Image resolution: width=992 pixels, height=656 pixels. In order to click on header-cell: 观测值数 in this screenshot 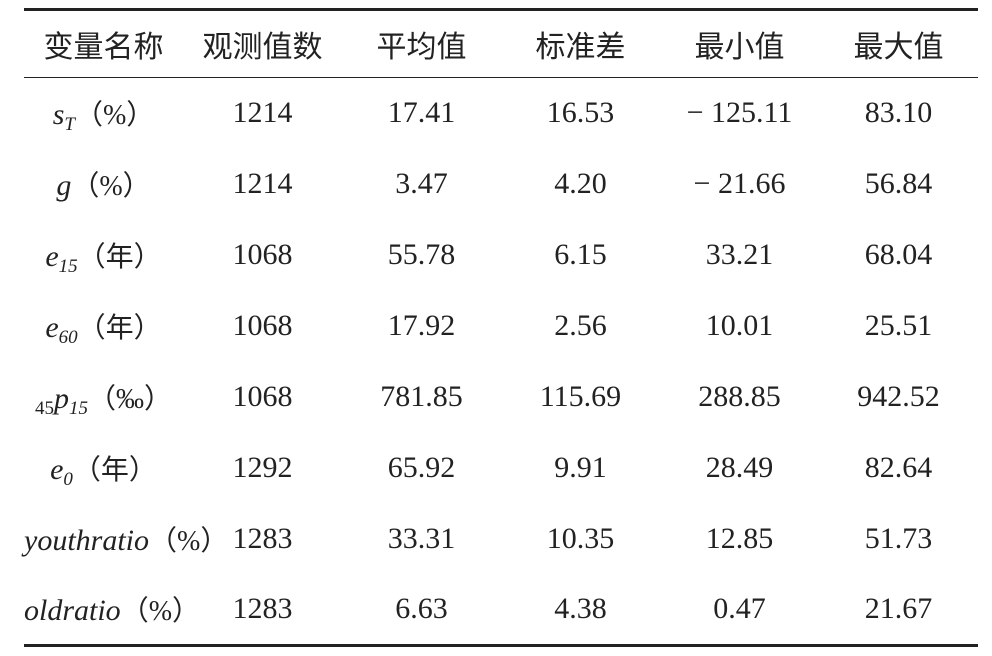, I will do `click(262, 47)`.